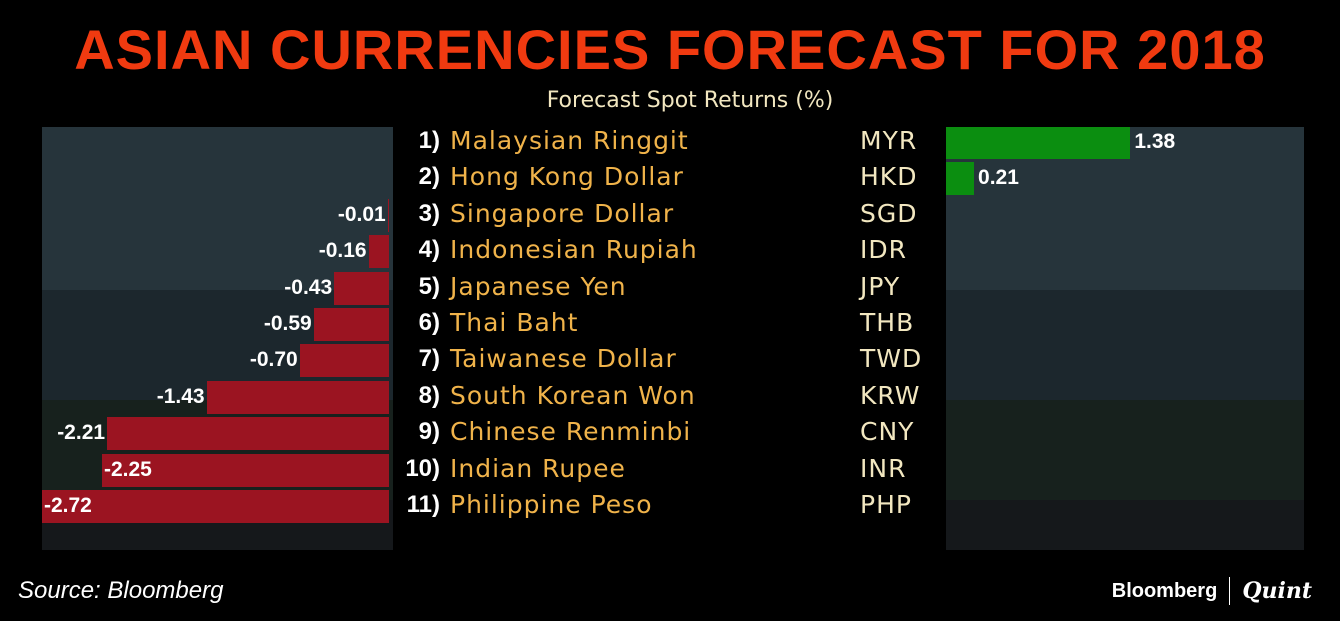 Image resolution: width=1340 pixels, height=621 pixels. What do you see at coordinates (883, 468) in the screenshot?
I see `currency-code: INR` at bounding box center [883, 468].